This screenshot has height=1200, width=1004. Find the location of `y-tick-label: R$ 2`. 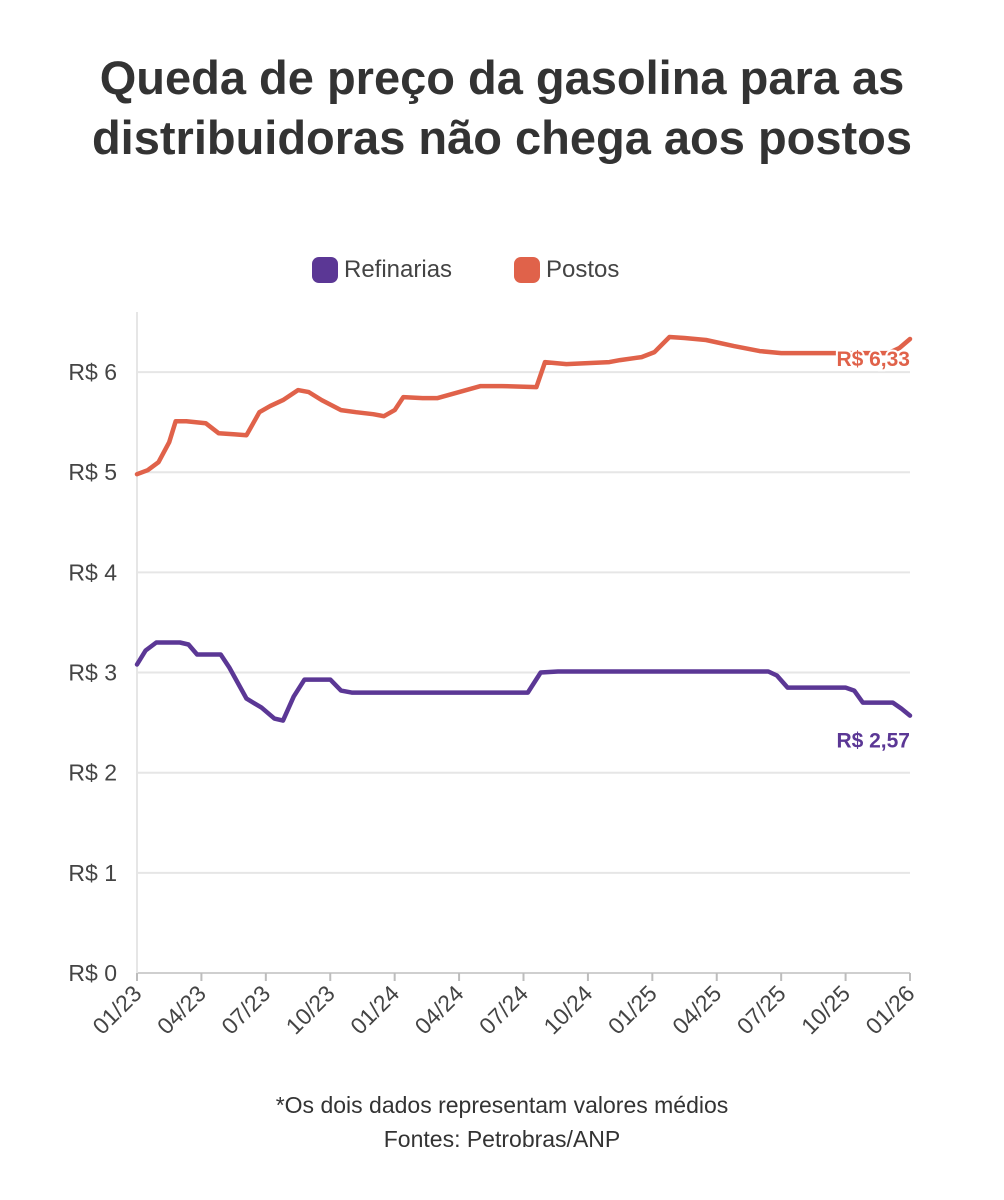

y-tick-label: R$ 2 is located at coordinates (92, 773).